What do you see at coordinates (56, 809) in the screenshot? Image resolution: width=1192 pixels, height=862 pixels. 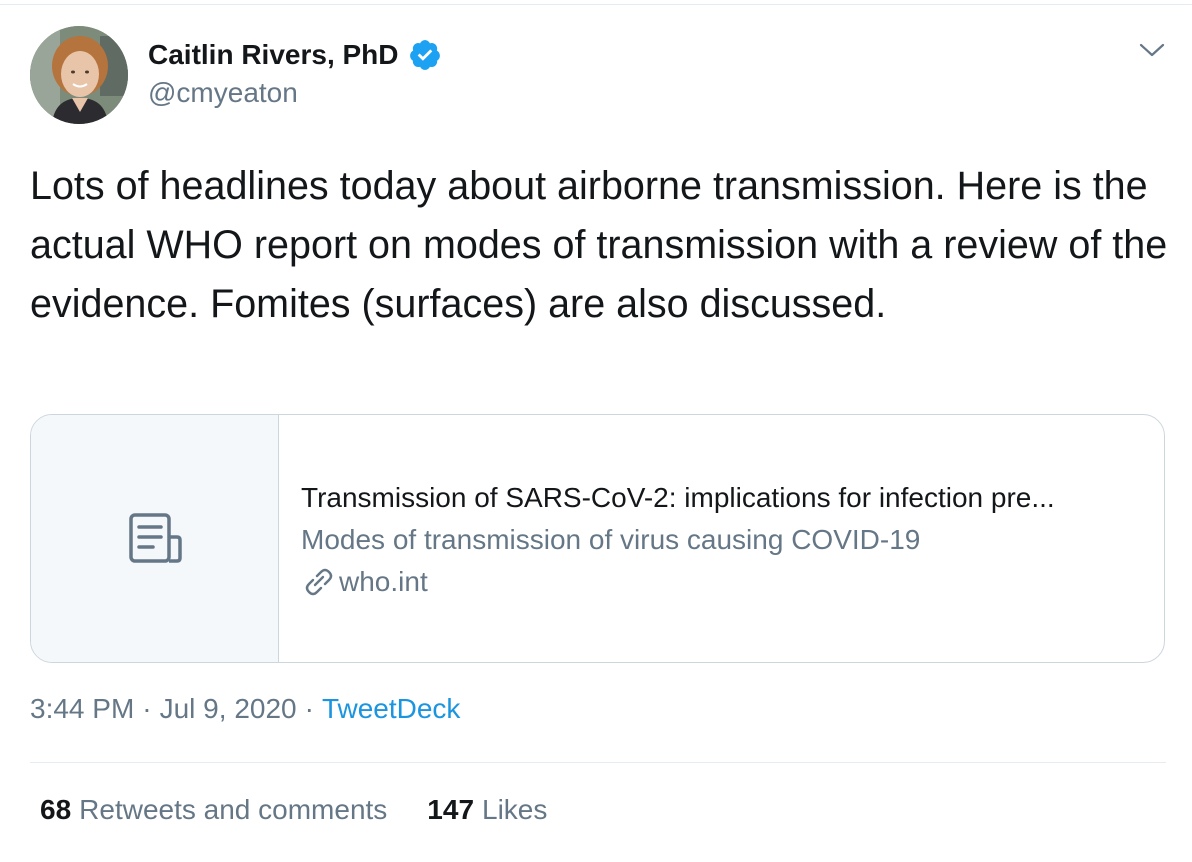 I see `retweets-count: 68` at bounding box center [56, 809].